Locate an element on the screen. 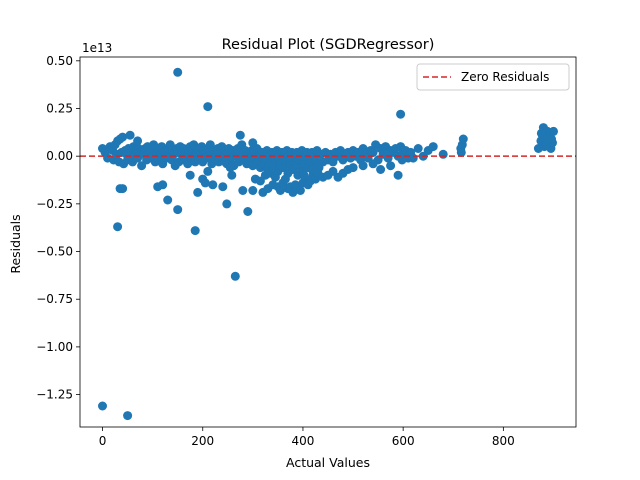 The image size is (640, 480). legend: Zero Residuals is located at coordinates (493, 77).